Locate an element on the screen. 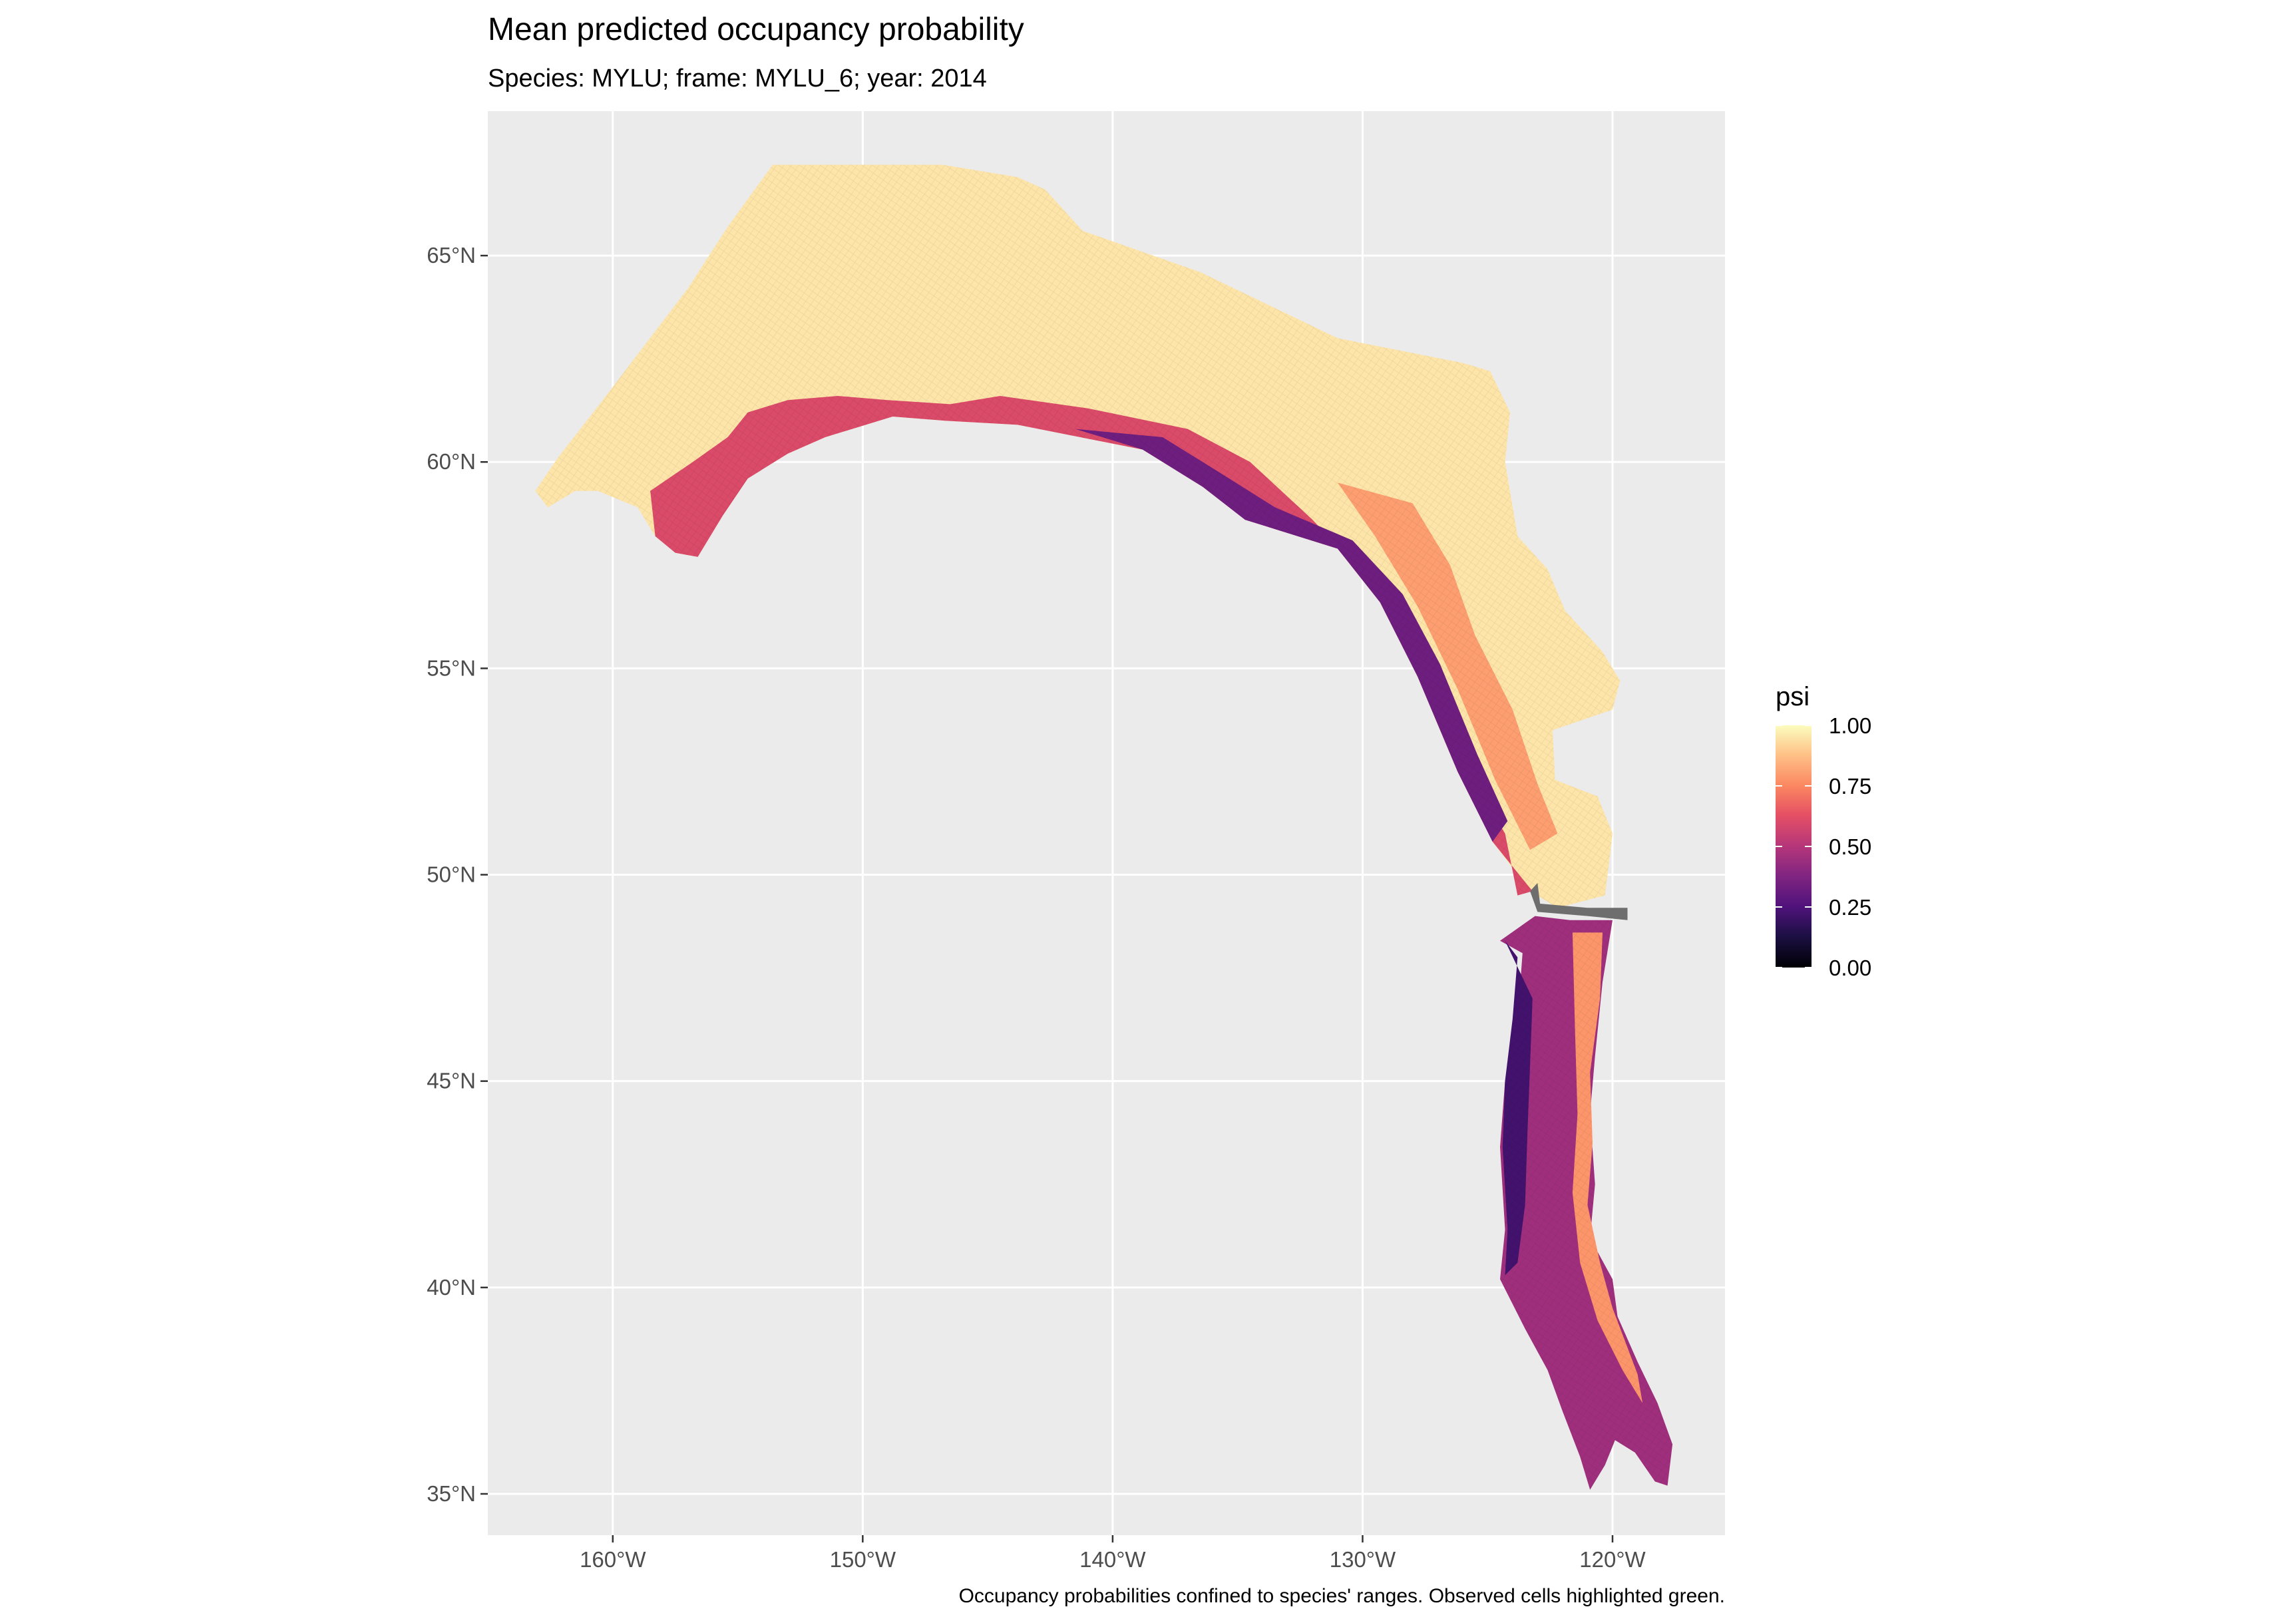 Image resolution: width=2296 pixels, height=1615 pixels. observed-cells-layer is located at coordinates (1579, 901).